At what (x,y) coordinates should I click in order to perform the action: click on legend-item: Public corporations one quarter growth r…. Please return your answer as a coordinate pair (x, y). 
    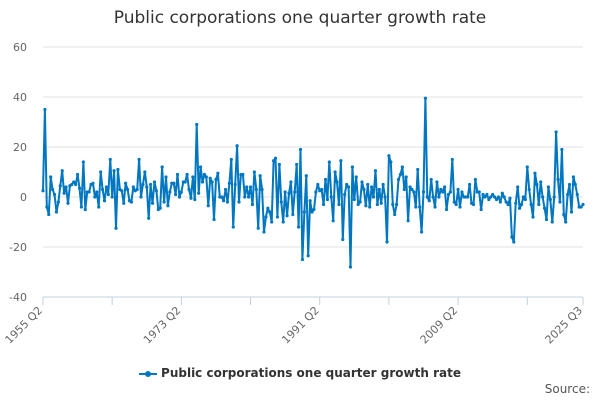
    Looking at the image, I should click on (300, 373).